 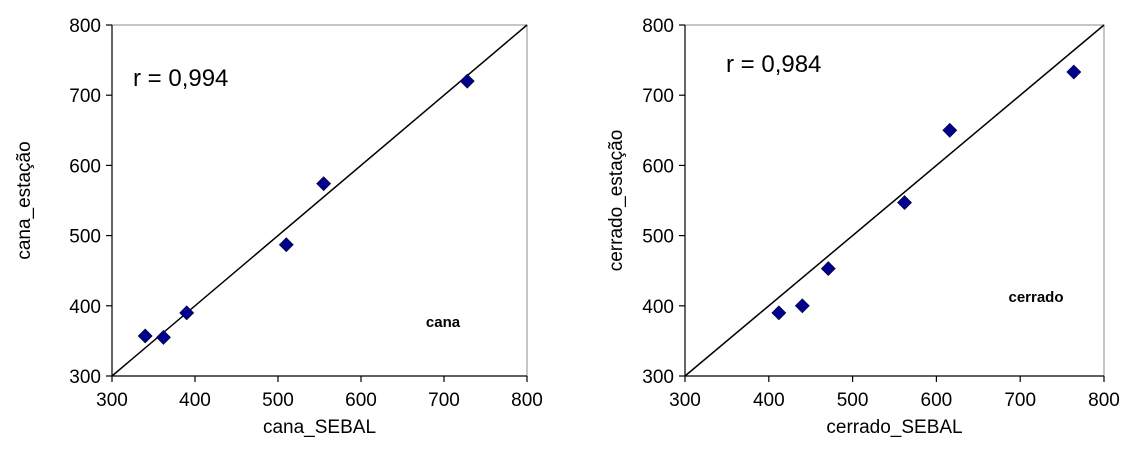 I want to click on cana-correlation-label: r = 0,994, so click(x=180, y=78).